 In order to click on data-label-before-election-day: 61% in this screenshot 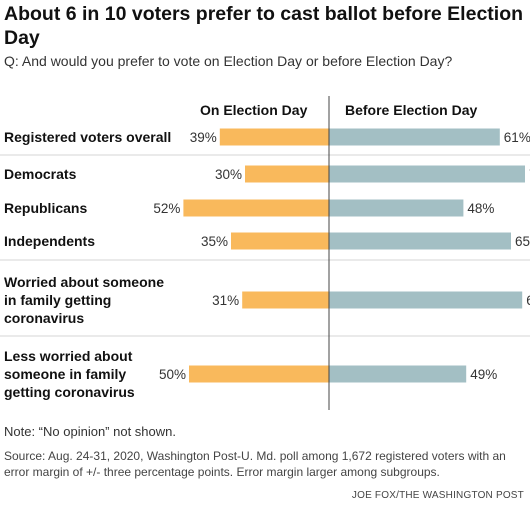, I will do `click(517, 137)`.